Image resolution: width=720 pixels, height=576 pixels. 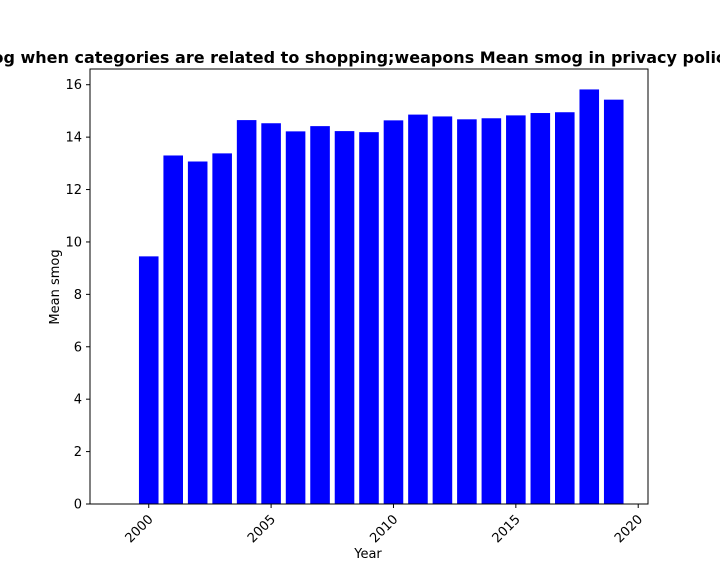 What do you see at coordinates (516, 309) in the screenshot?
I see `bar-2015` at bounding box center [516, 309].